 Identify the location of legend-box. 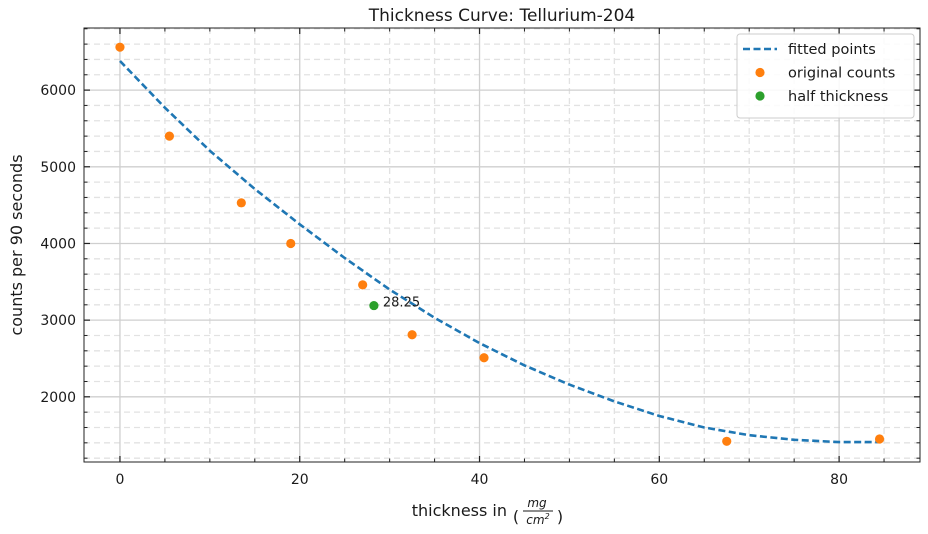
(825, 76).